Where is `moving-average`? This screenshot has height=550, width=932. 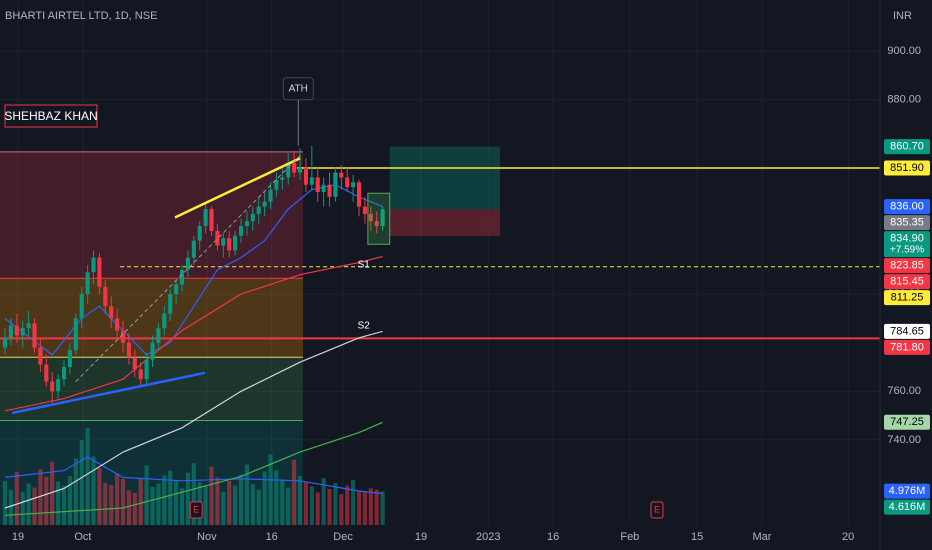
moving-average is located at coordinates (193, 419).